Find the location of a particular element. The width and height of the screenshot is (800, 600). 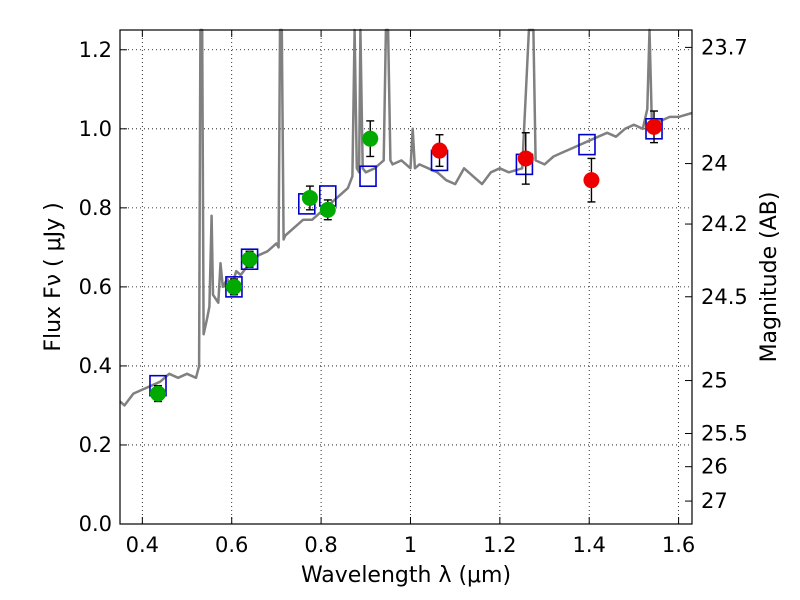

y2-tick-label: 26 is located at coordinates (714, 467).